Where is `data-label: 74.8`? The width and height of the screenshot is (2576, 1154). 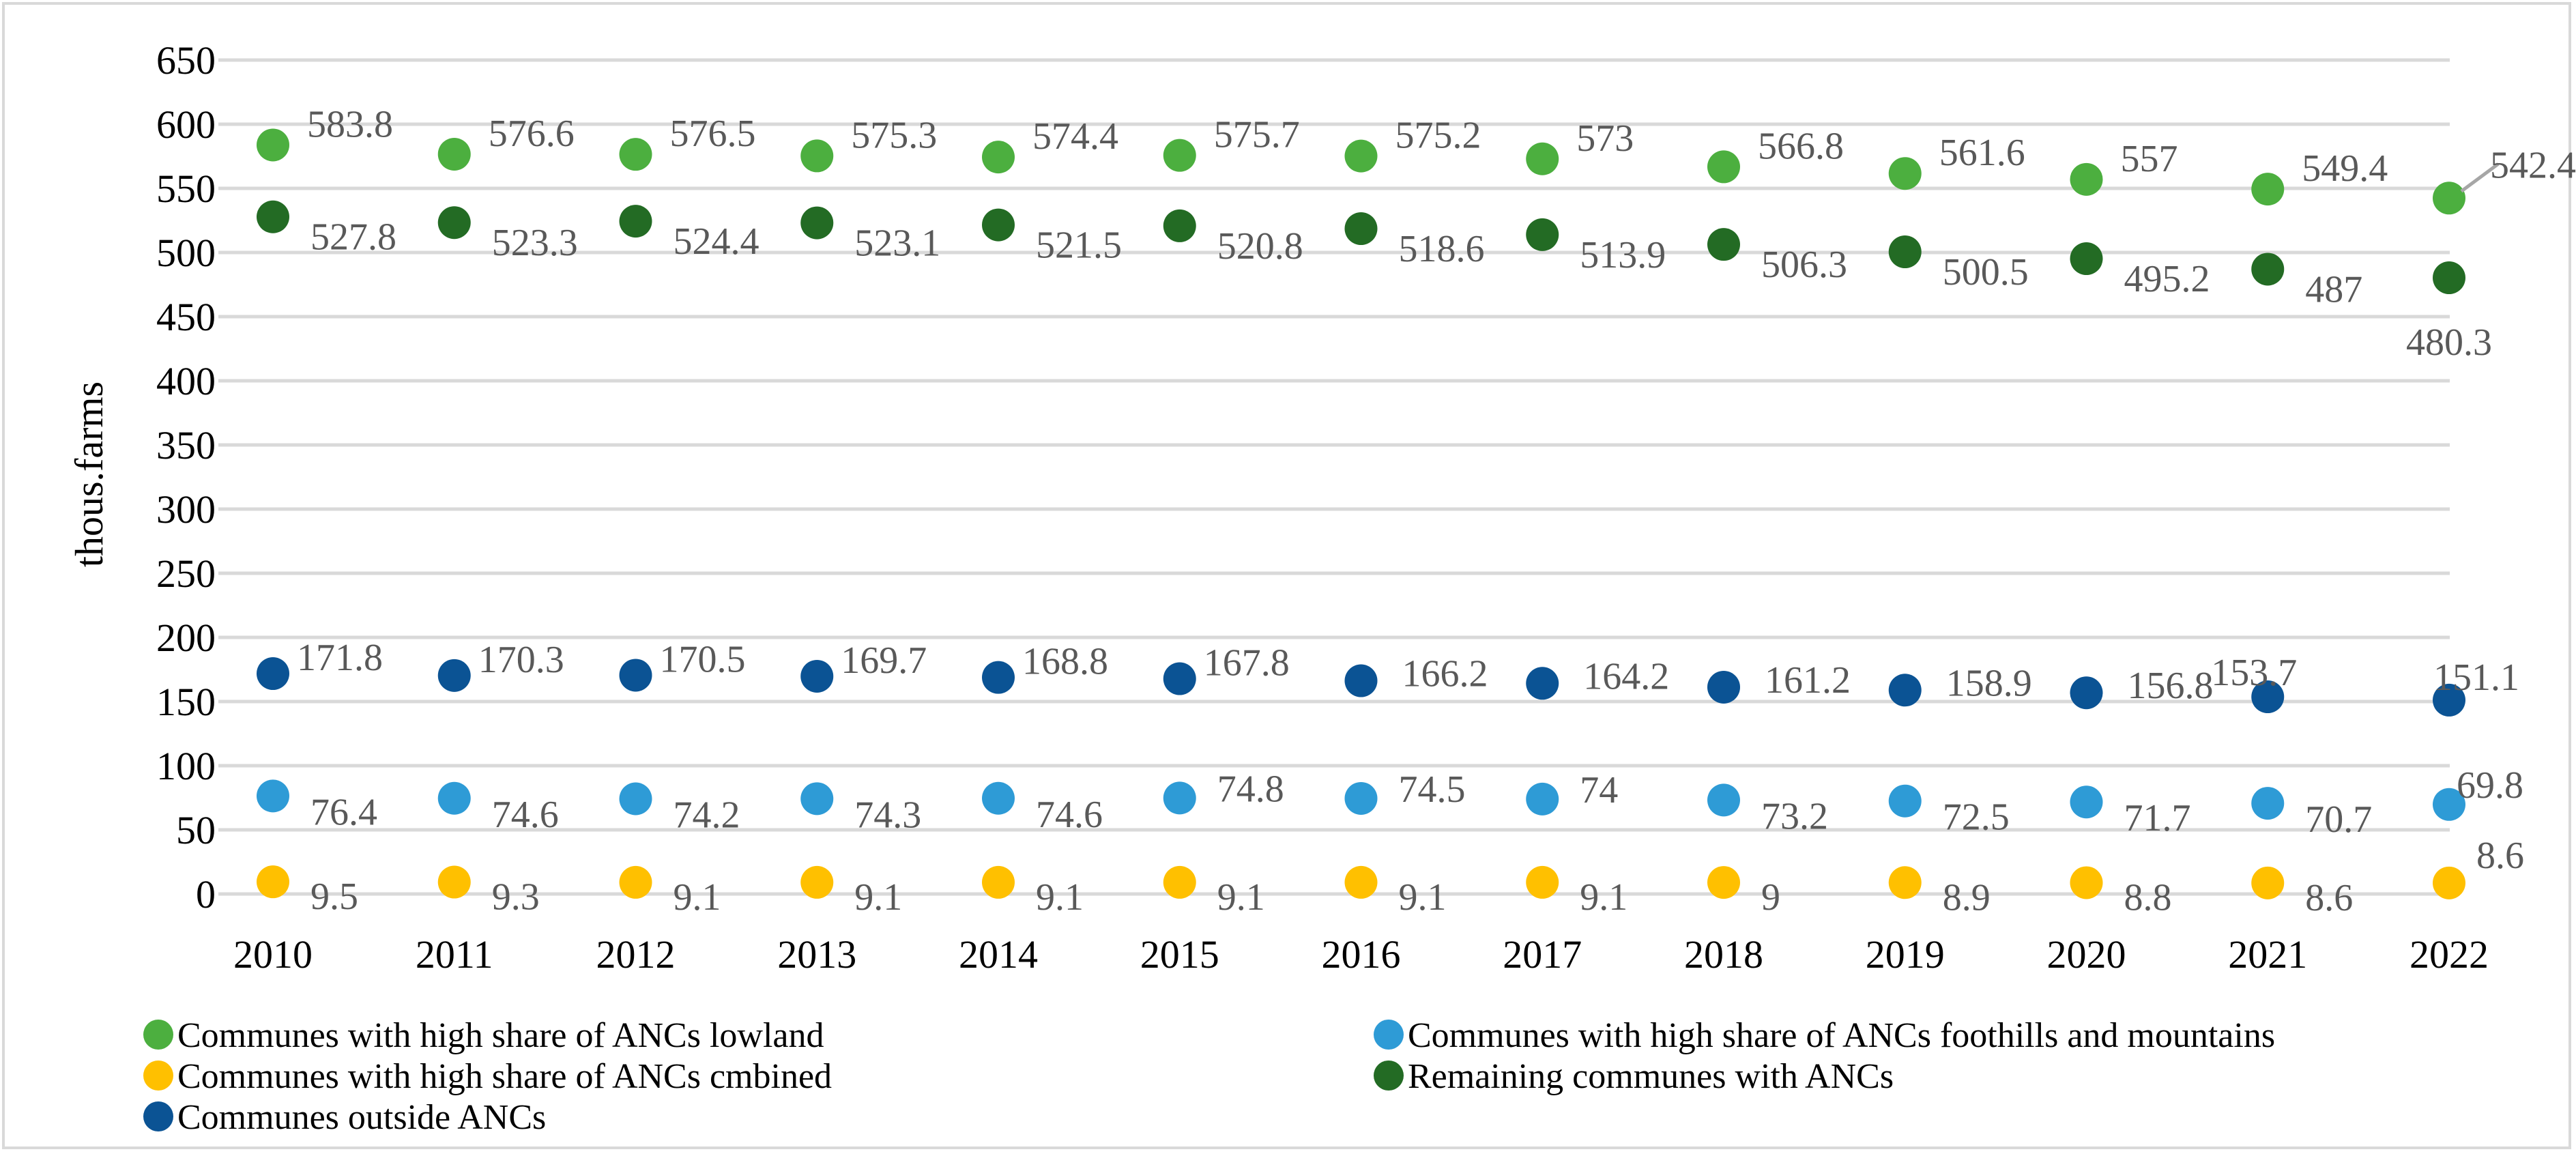 data-label: 74.8 is located at coordinates (1250, 789).